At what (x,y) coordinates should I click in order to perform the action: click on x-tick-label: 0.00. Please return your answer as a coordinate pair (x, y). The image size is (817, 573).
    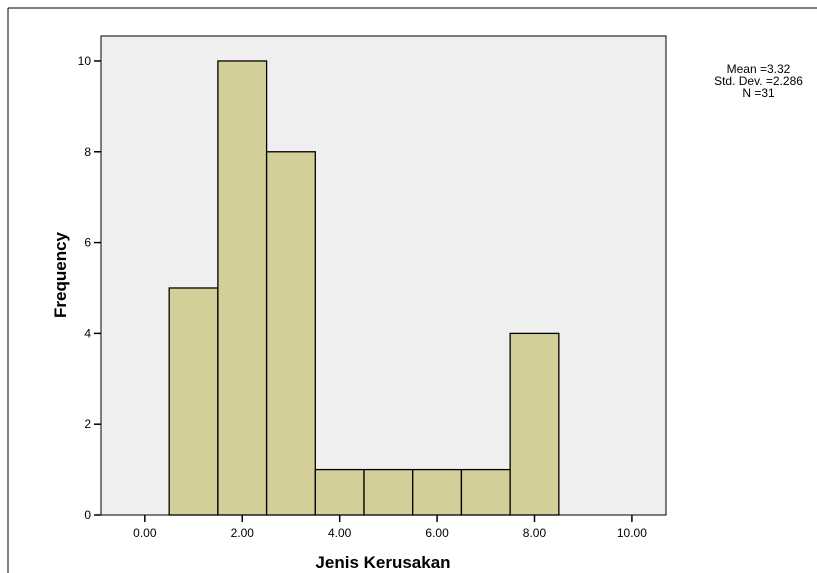
    Looking at the image, I should click on (145, 533).